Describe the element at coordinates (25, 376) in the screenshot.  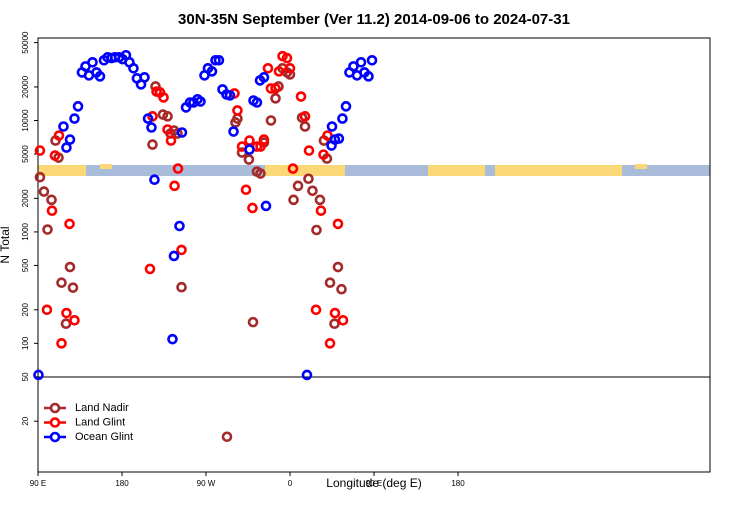
I see `y-tick-label: 50` at that location.